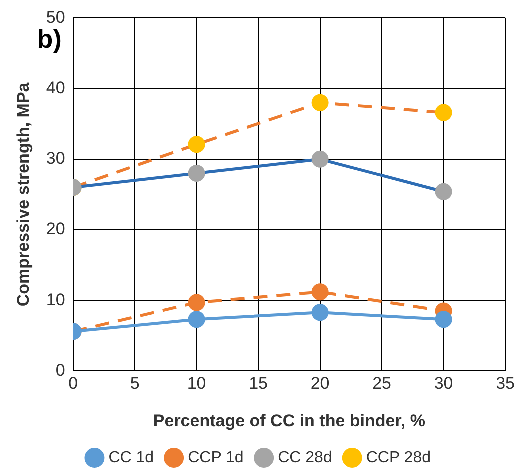 The image size is (518, 476). I want to click on x-tick-label: 10, so click(196, 384).